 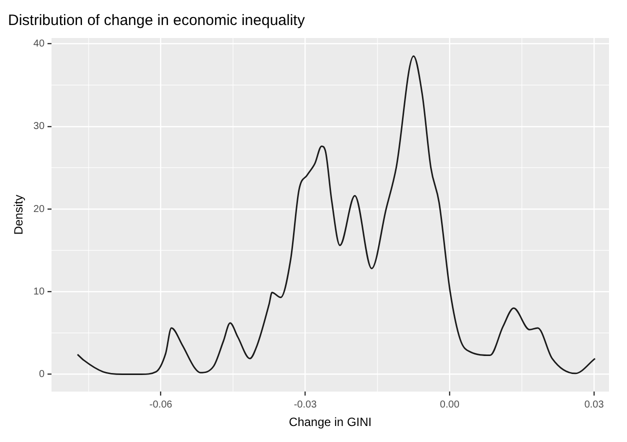 What do you see at coordinates (450, 404) in the screenshot?
I see `x-tick-label: 0.00` at bounding box center [450, 404].